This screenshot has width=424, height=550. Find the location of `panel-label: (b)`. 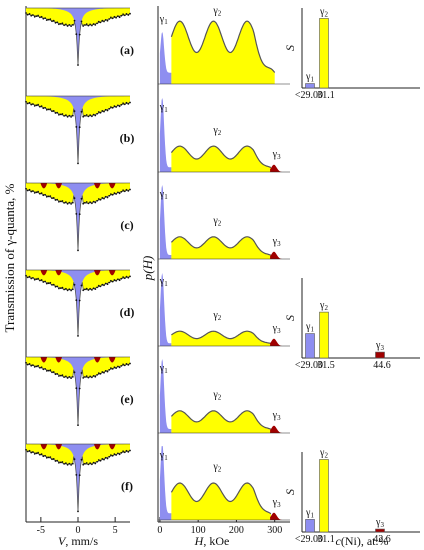

panel-label: (b) is located at coordinates (127, 138).